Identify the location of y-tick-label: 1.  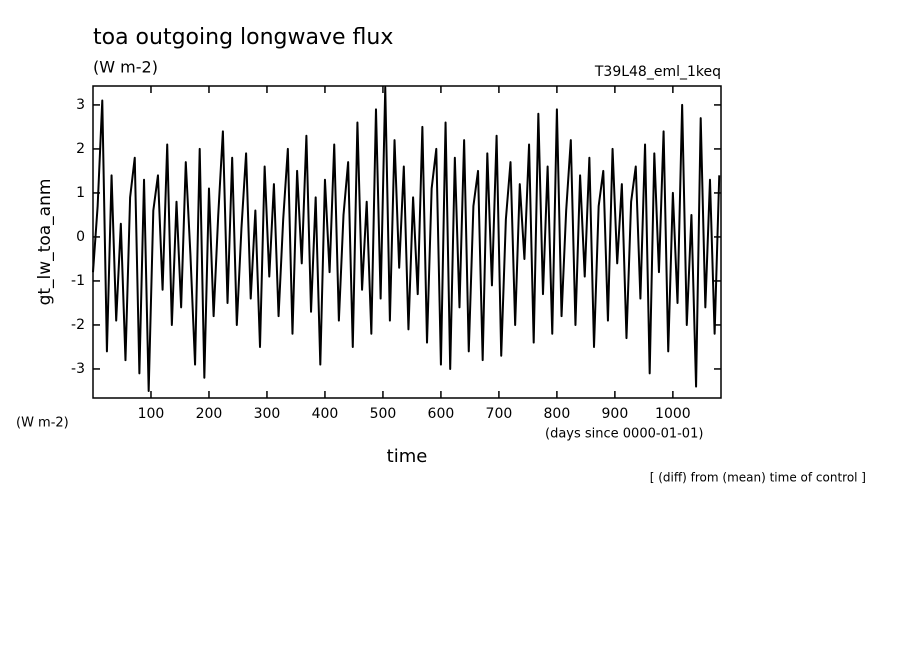
(80, 193).